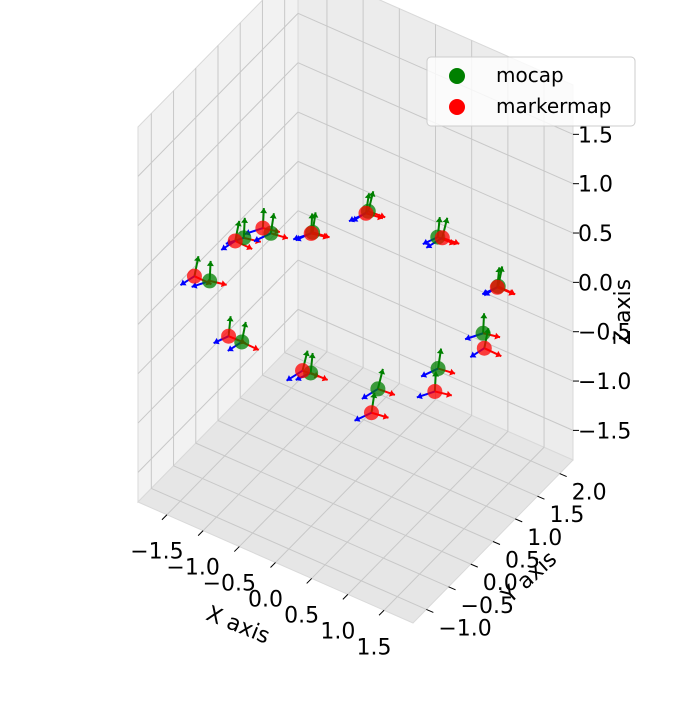  Describe the element at coordinates (595, 135) in the screenshot. I see `z-tick-label: 1.5` at that location.